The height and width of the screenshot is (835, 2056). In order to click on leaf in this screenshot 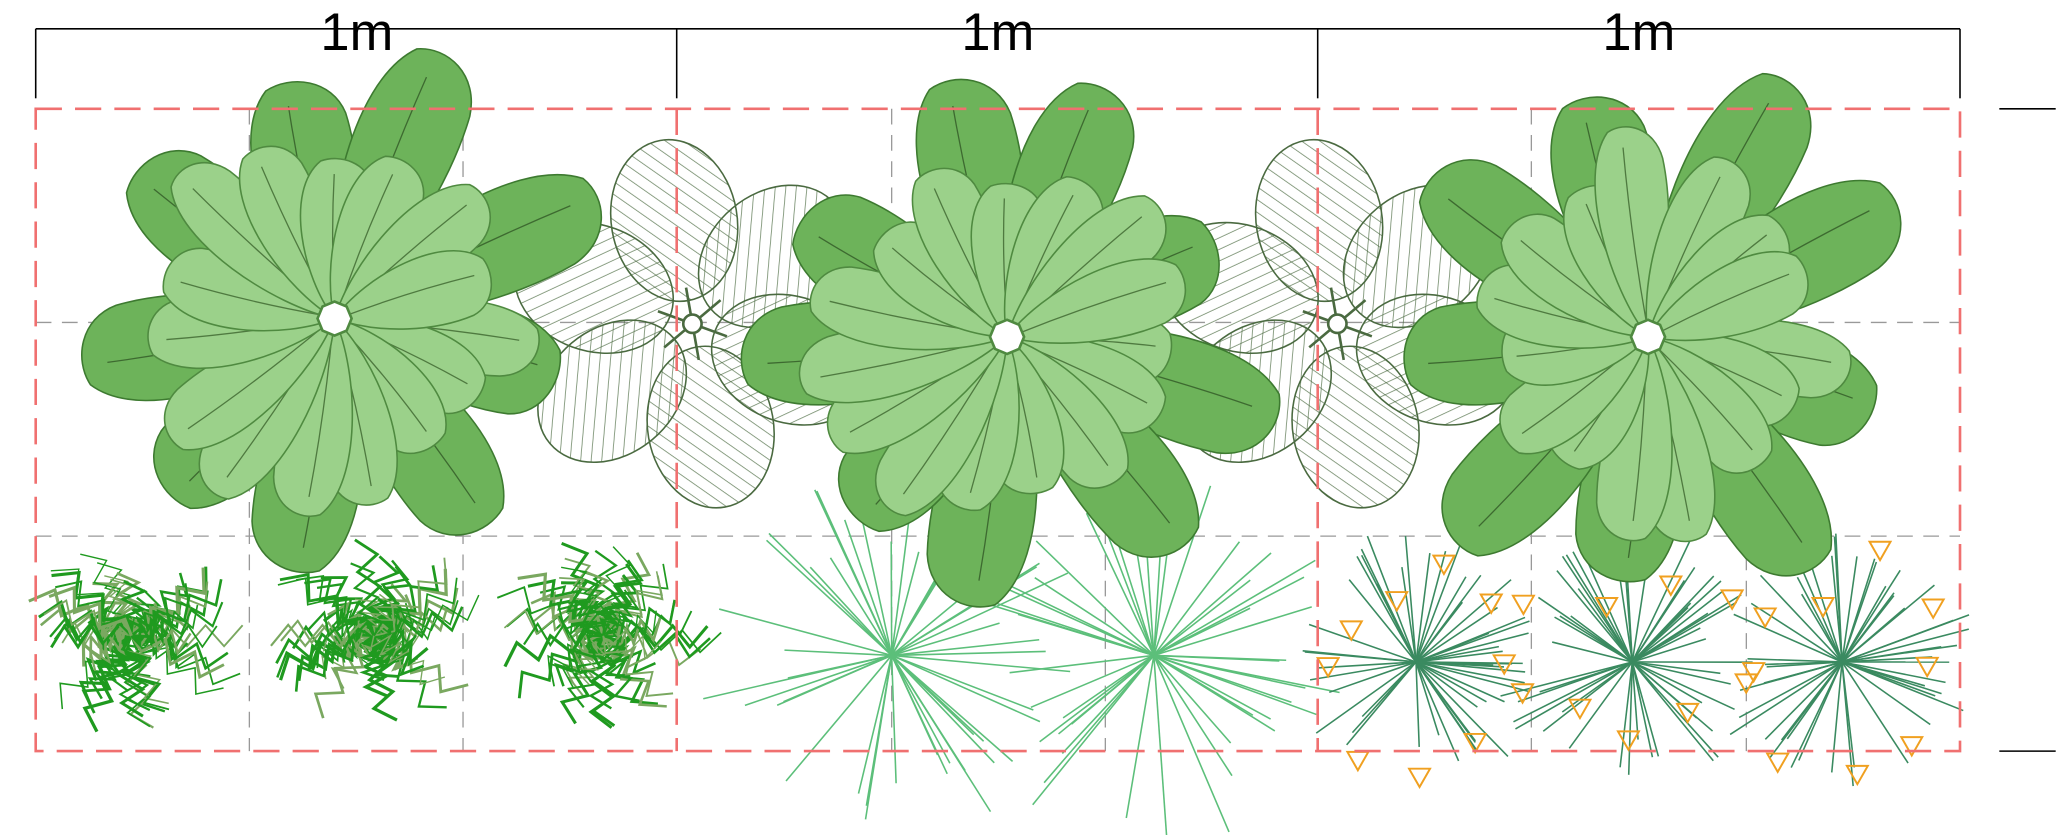, I will do `click(1096, 301)`.